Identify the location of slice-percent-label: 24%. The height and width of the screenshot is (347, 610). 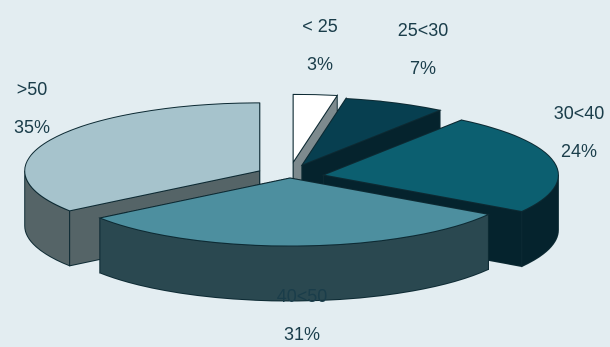
(579, 151).